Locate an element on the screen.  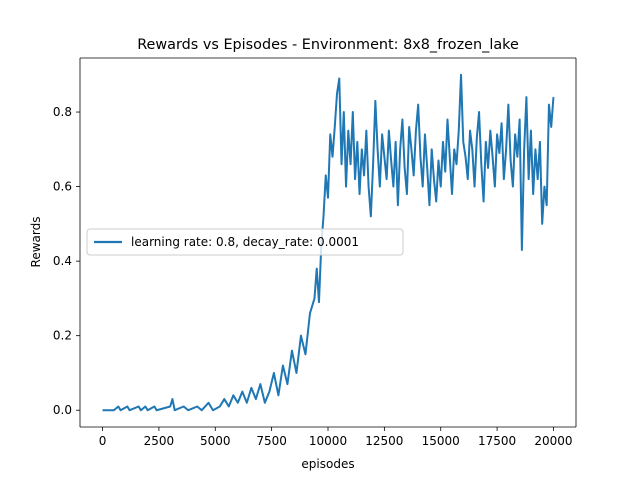
y-tick-label: 0.2 is located at coordinates (62, 336).